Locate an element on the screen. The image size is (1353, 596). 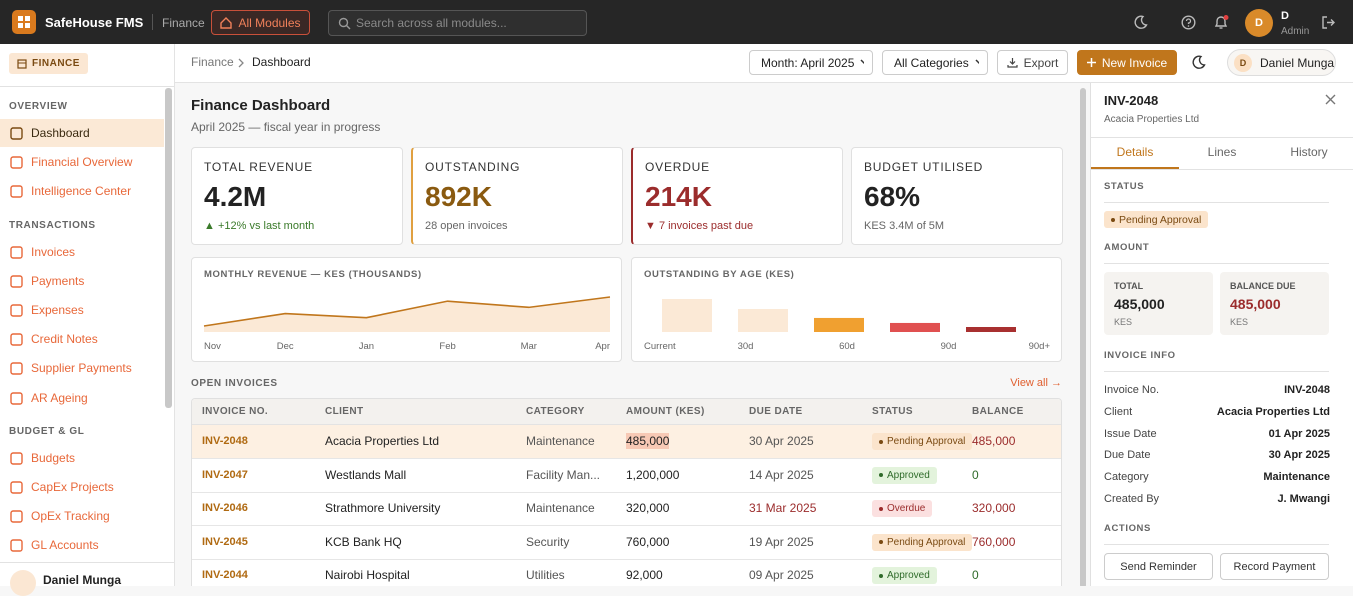
breadcrumb: Finance is located at coordinates (212, 62).